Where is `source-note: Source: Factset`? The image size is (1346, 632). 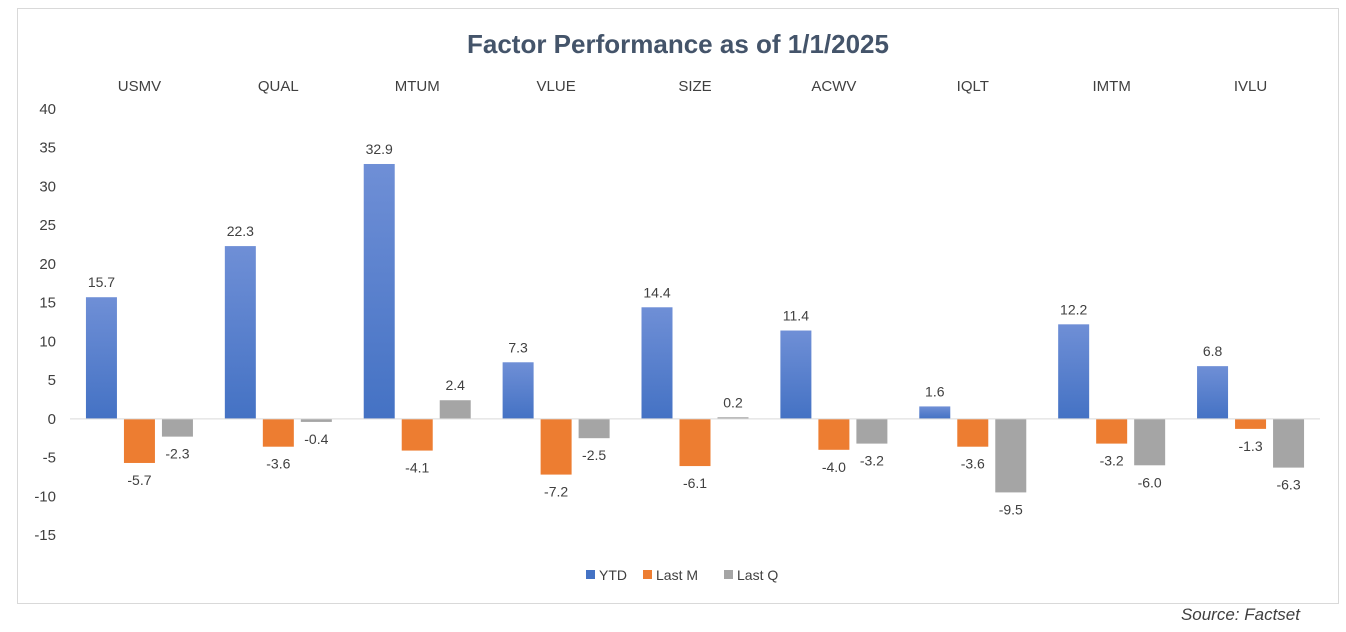
source-note: Source: Factset is located at coordinates (1240, 614).